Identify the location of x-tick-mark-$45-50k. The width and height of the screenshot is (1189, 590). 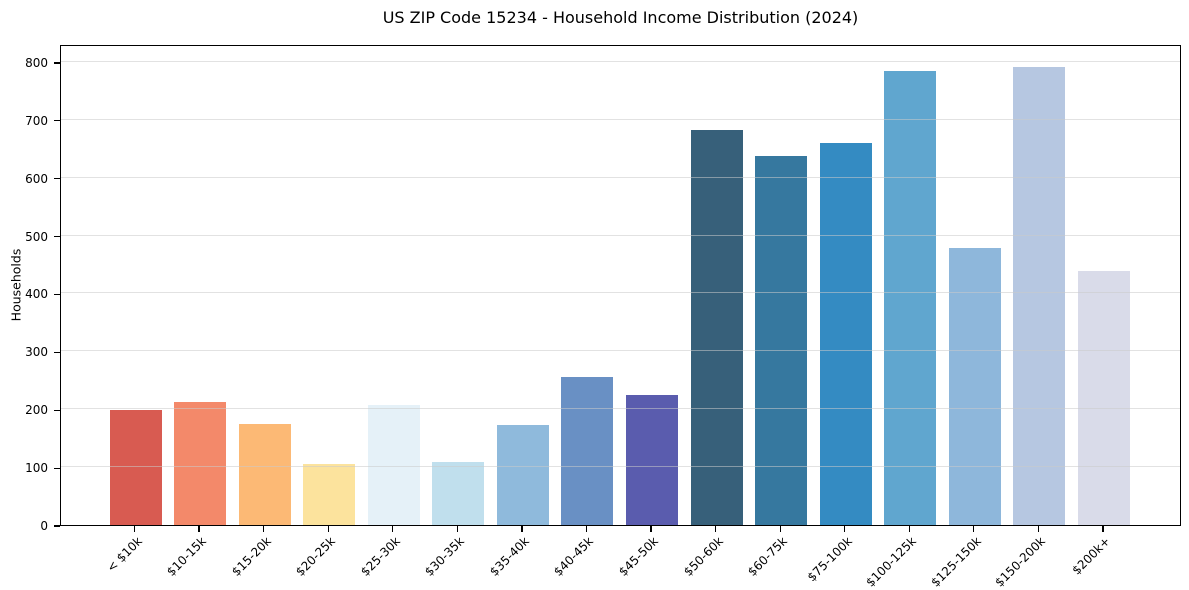
(651, 529).